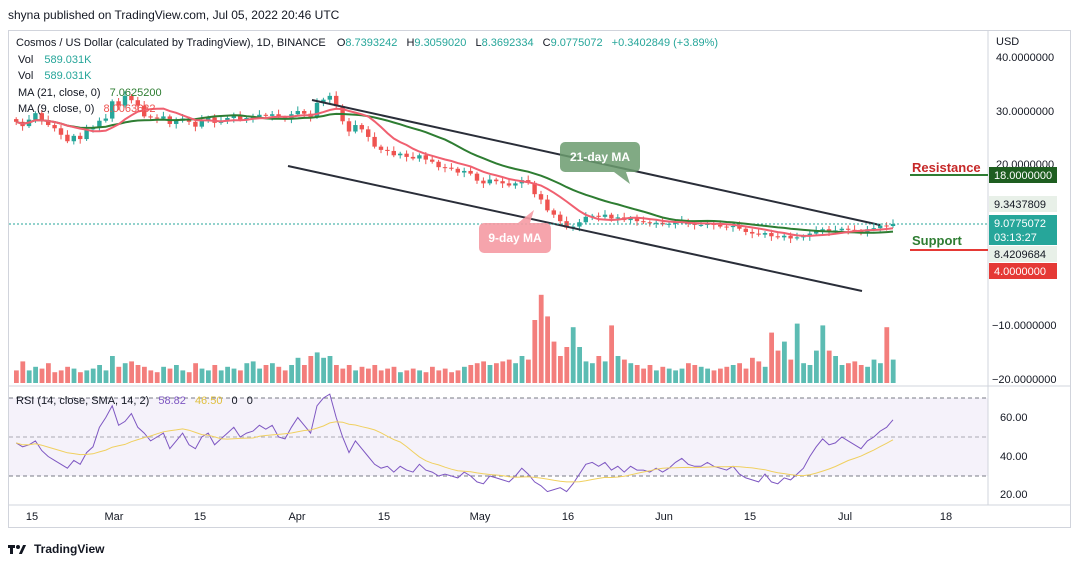  What do you see at coordinates (209, 401) in the screenshot?
I see `legend-rsi-sma-value: 46.50` at bounding box center [209, 401].